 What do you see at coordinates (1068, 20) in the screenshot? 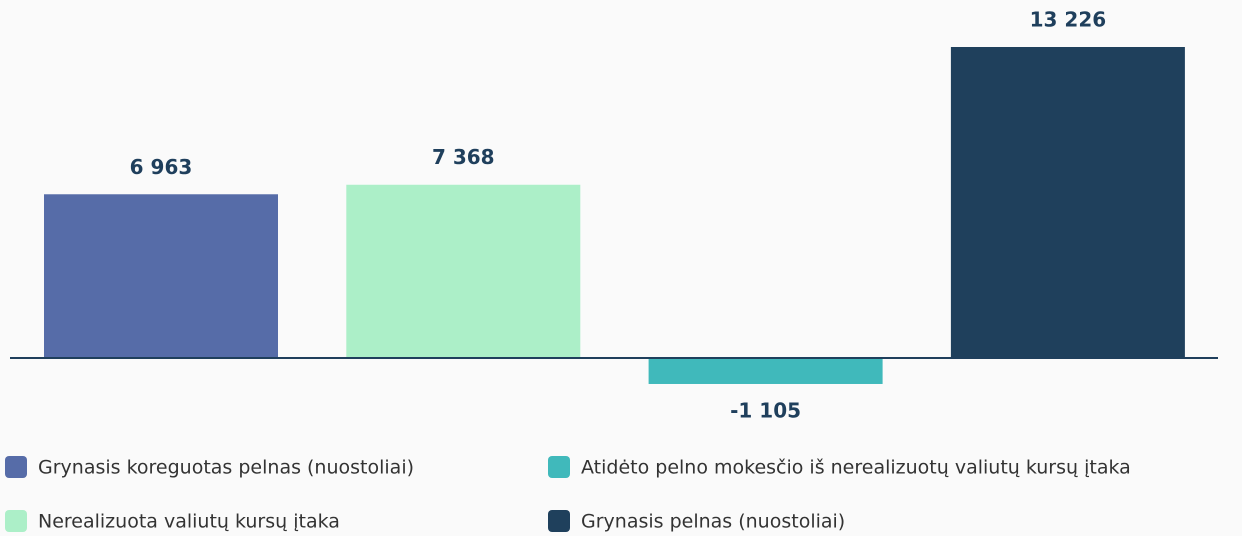
I see `value-label: 13 226` at bounding box center [1068, 20].